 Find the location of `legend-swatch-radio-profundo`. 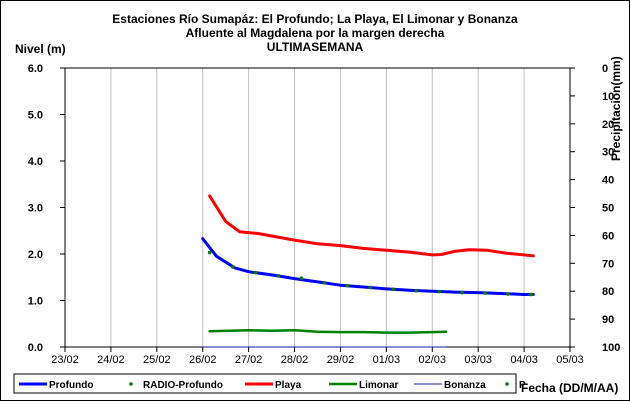

legend-swatch-radio-profundo is located at coordinates (131, 384).